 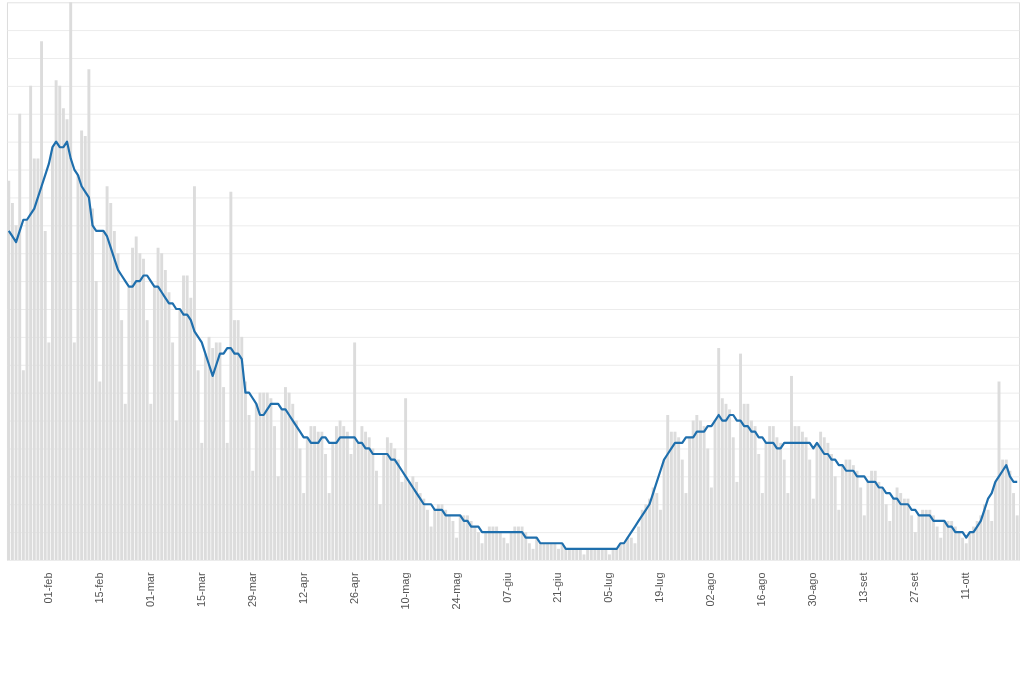 I want to click on x-tick-label: 13-set, so click(x=863, y=587).